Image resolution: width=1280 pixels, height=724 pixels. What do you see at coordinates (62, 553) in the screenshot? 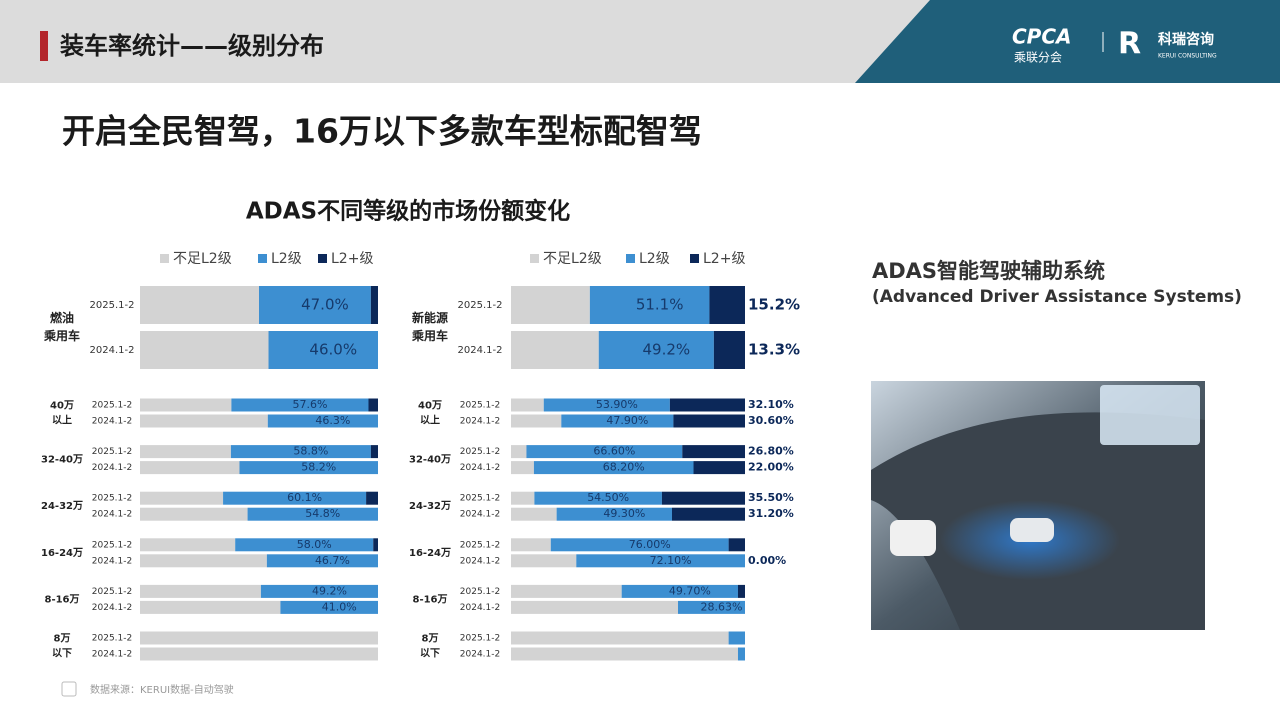
I see `group-label: 16-24万` at bounding box center [62, 553].